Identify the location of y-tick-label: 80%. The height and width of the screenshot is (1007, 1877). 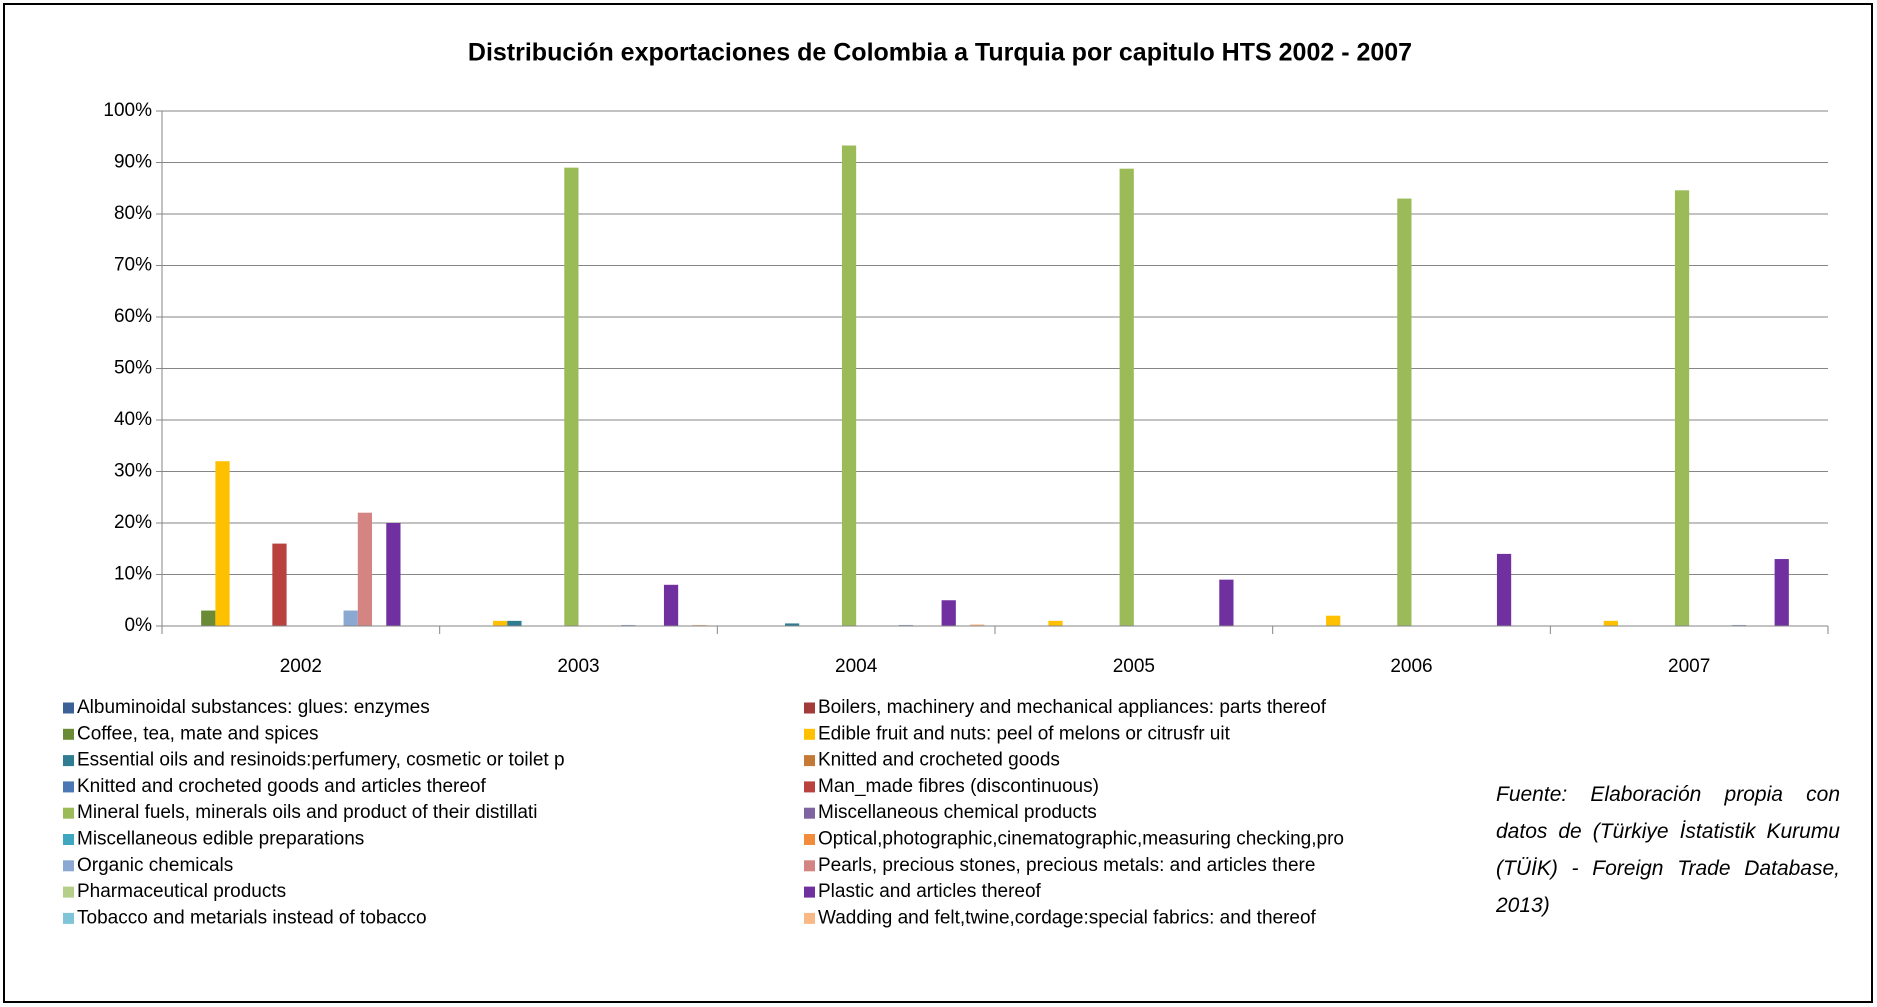
(133, 213).